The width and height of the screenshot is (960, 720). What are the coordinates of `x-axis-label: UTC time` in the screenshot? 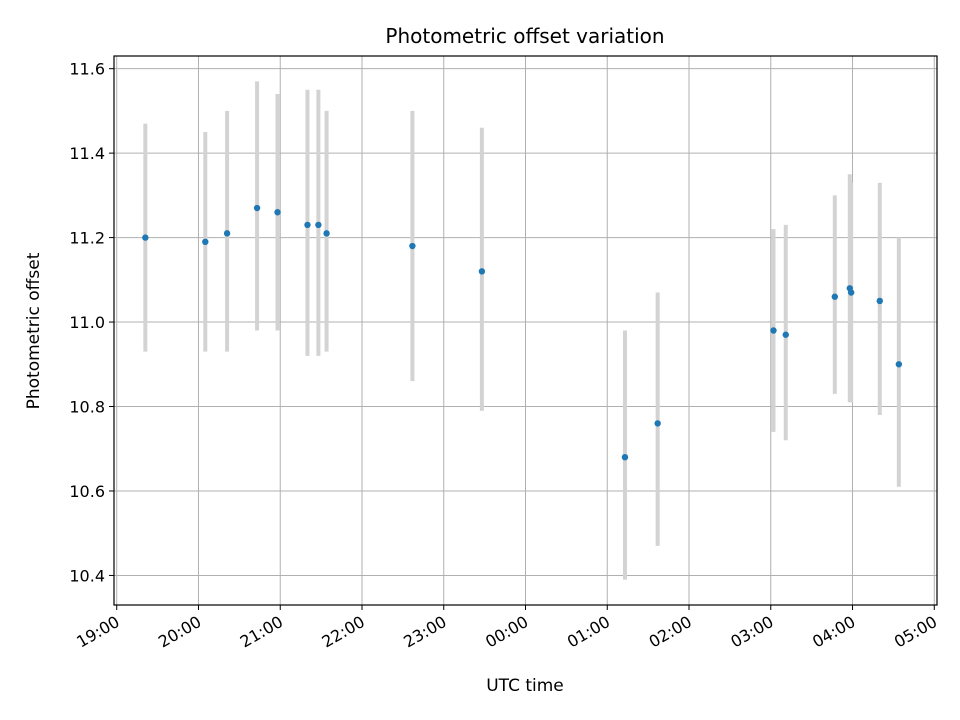 It's located at (525, 686).